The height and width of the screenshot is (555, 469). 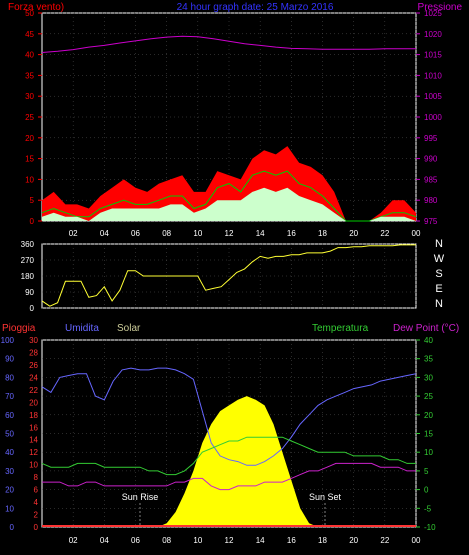 What do you see at coordinates (439, 259) in the screenshot?
I see `compass-letter-w: W` at bounding box center [439, 259].